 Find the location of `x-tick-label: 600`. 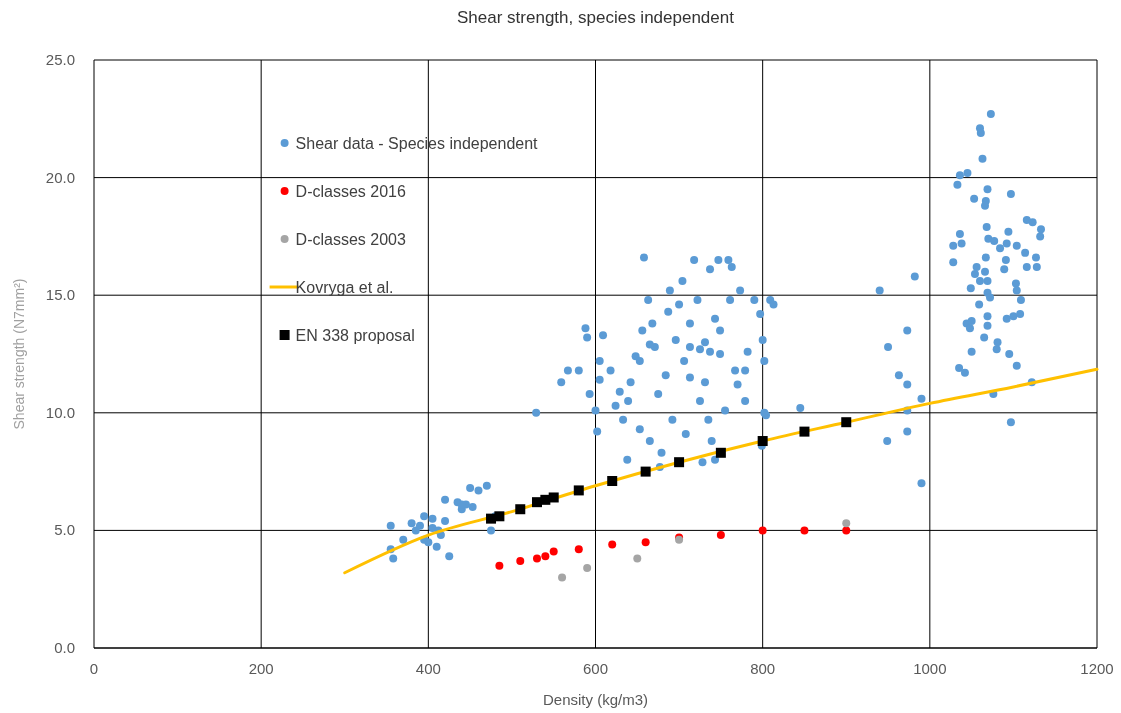

x-tick-label: 600 is located at coordinates (595, 668).